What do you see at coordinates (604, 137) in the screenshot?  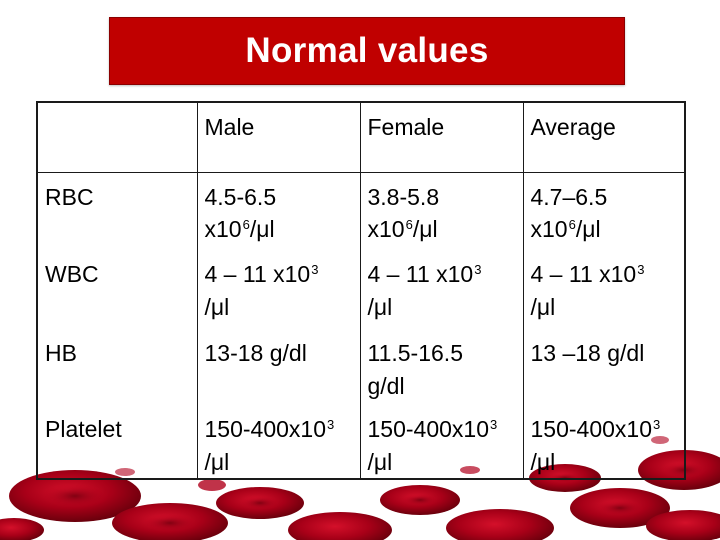 I see `header-average: Average` at bounding box center [604, 137].